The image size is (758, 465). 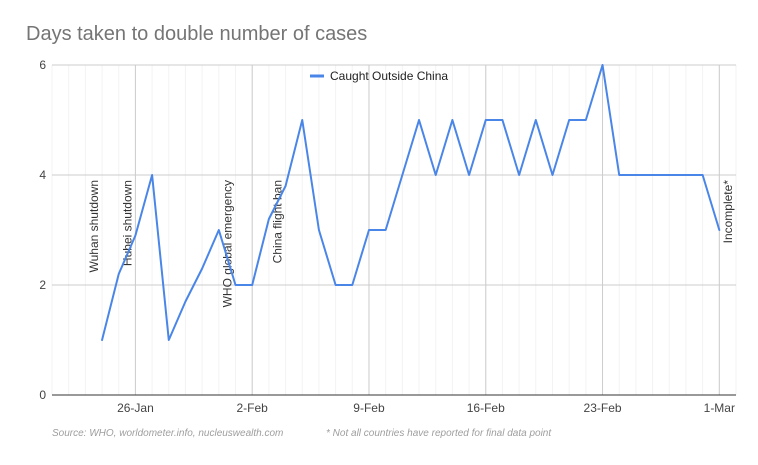 What do you see at coordinates (603, 408) in the screenshot?
I see `x-tick-label: 23-Feb` at bounding box center [603, 408].